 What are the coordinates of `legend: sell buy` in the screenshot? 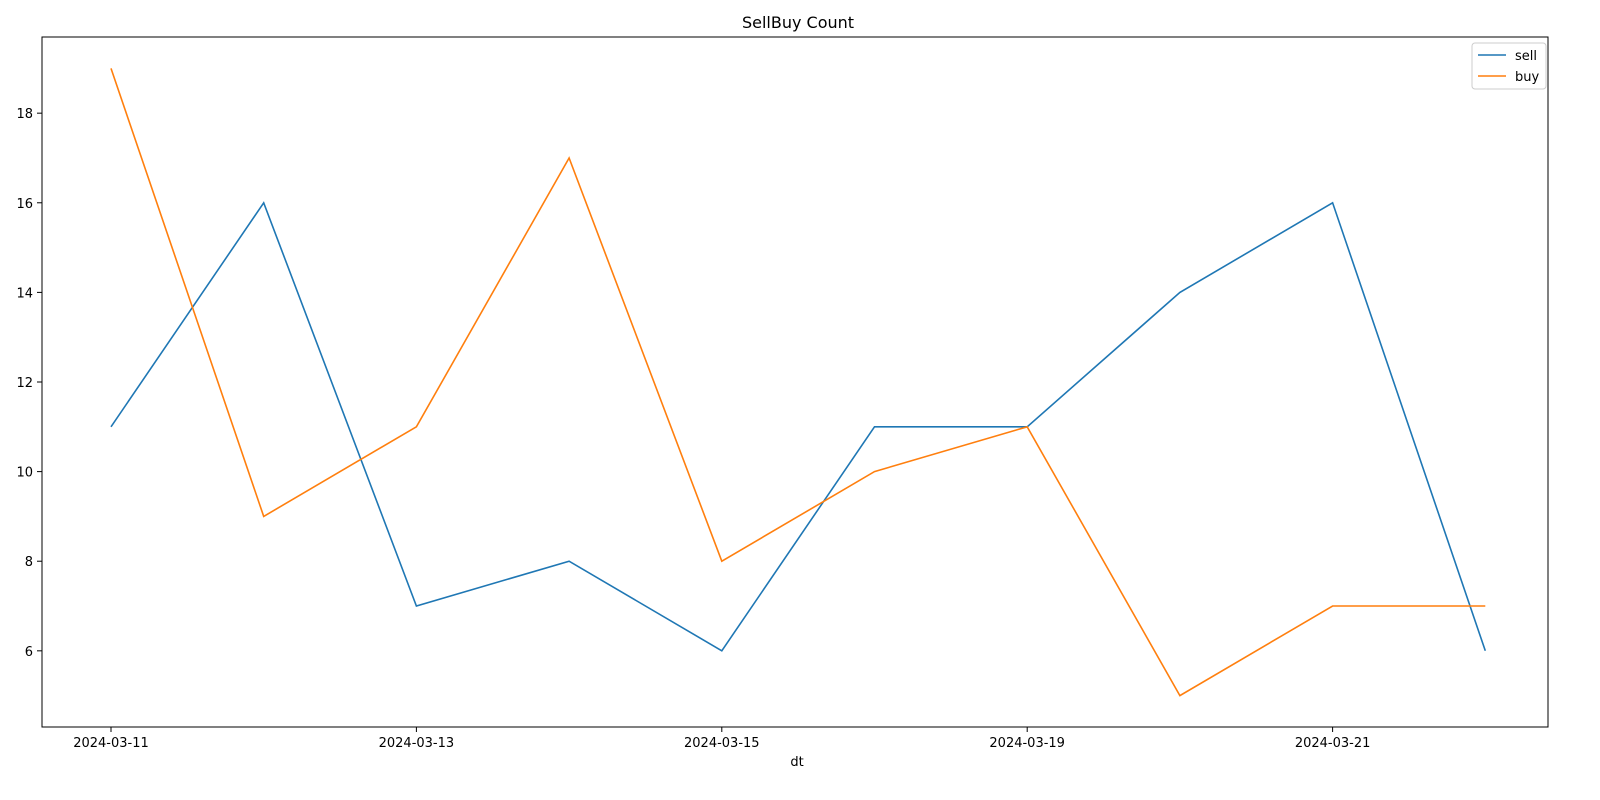 It's located at (1509, 66).